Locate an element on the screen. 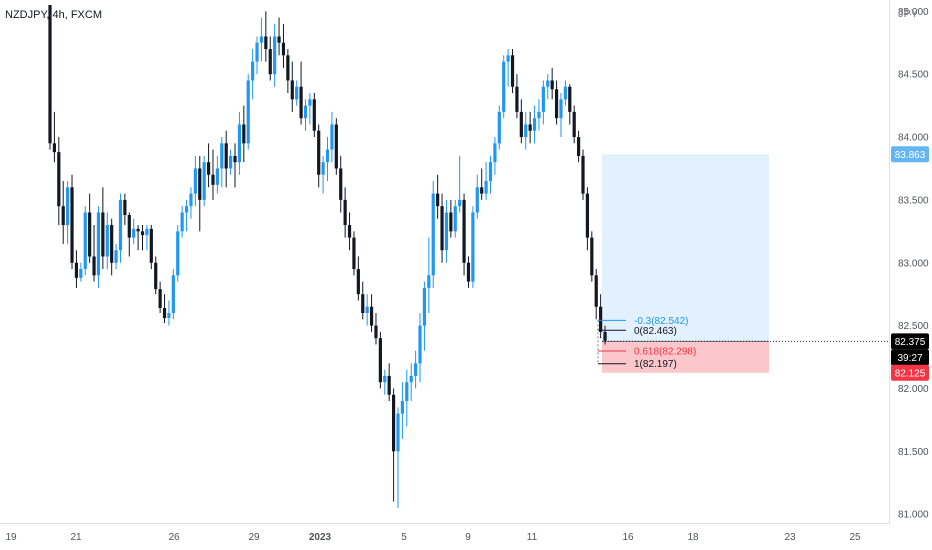 Image resolution: width=932 pixels, height=550 pixels. stop-price-tag: 82.125 is located at coordinates (910, 372).